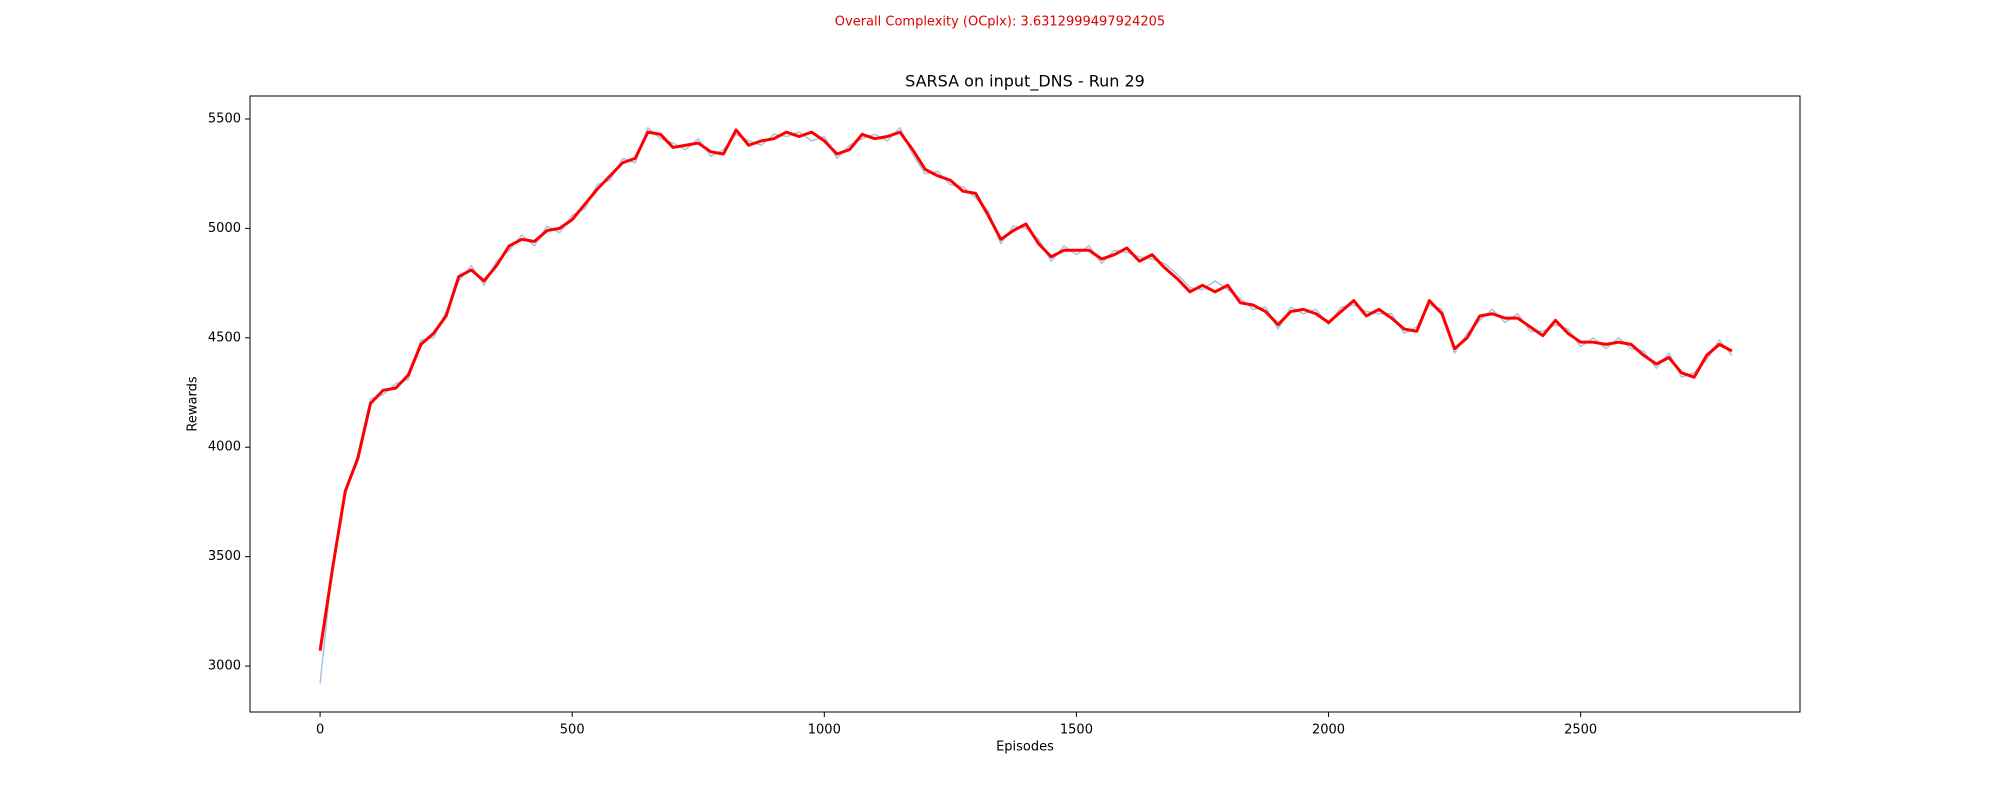 Image resolution: width=2000 pixels, height=800 pixels. I want to click on chart-title: SARSA on input_DNS - Run 29, so click(1025, 82).